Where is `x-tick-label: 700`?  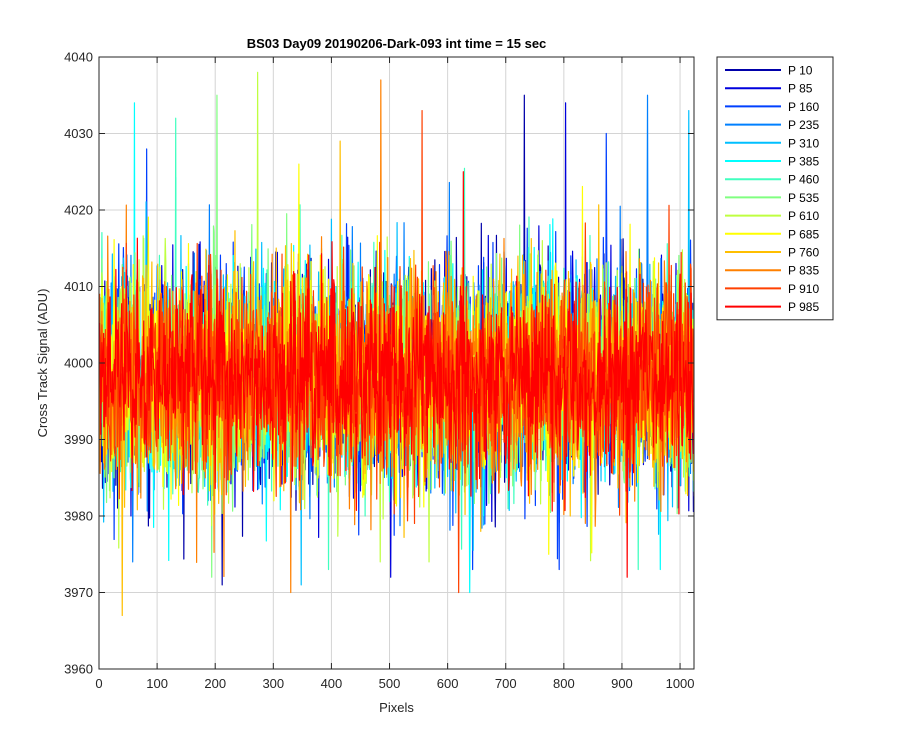 x-tick-label: 700 is located at coordinates (506, 683).